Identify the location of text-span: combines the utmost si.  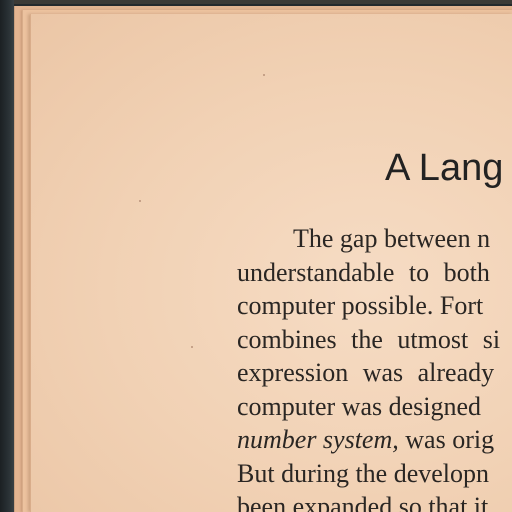
(369, 339).